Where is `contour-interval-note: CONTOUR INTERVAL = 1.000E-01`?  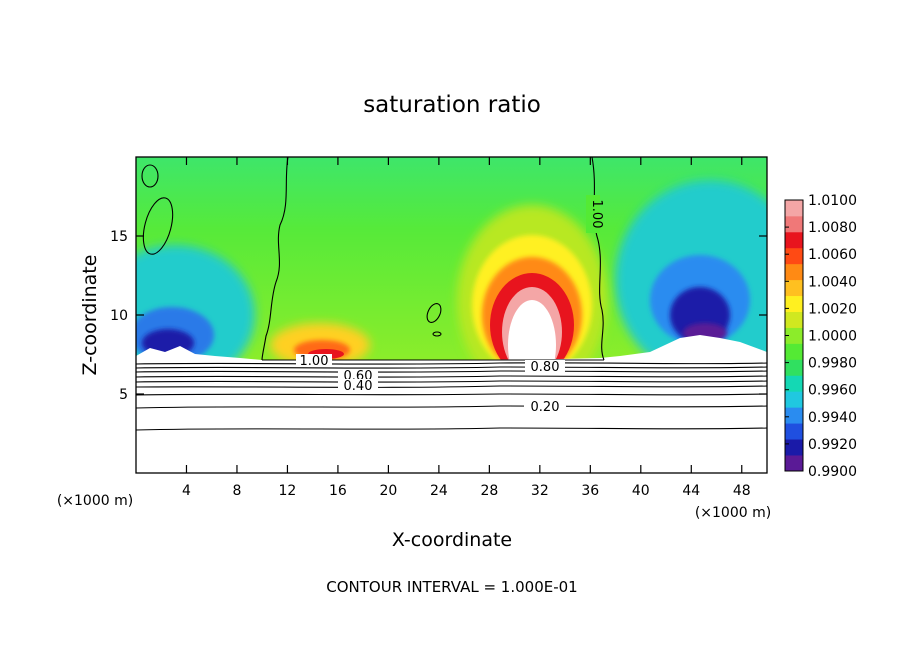 contour-interval-note: CONTOUR INTERVAL = 1.000E-01 is located at coordinates (451, 587).